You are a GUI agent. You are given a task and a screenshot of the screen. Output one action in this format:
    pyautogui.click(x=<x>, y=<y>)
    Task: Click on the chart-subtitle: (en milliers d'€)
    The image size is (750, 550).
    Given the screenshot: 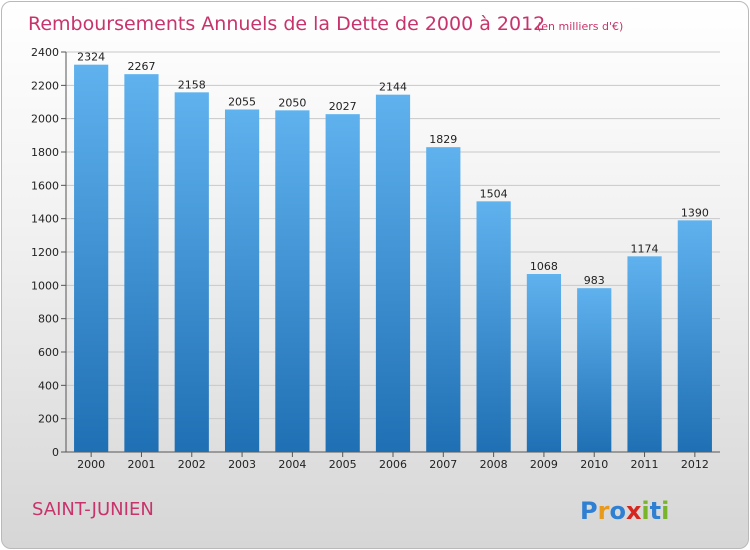 What is the action you would take?
    pyautogui.click(x=580, y=26)
    